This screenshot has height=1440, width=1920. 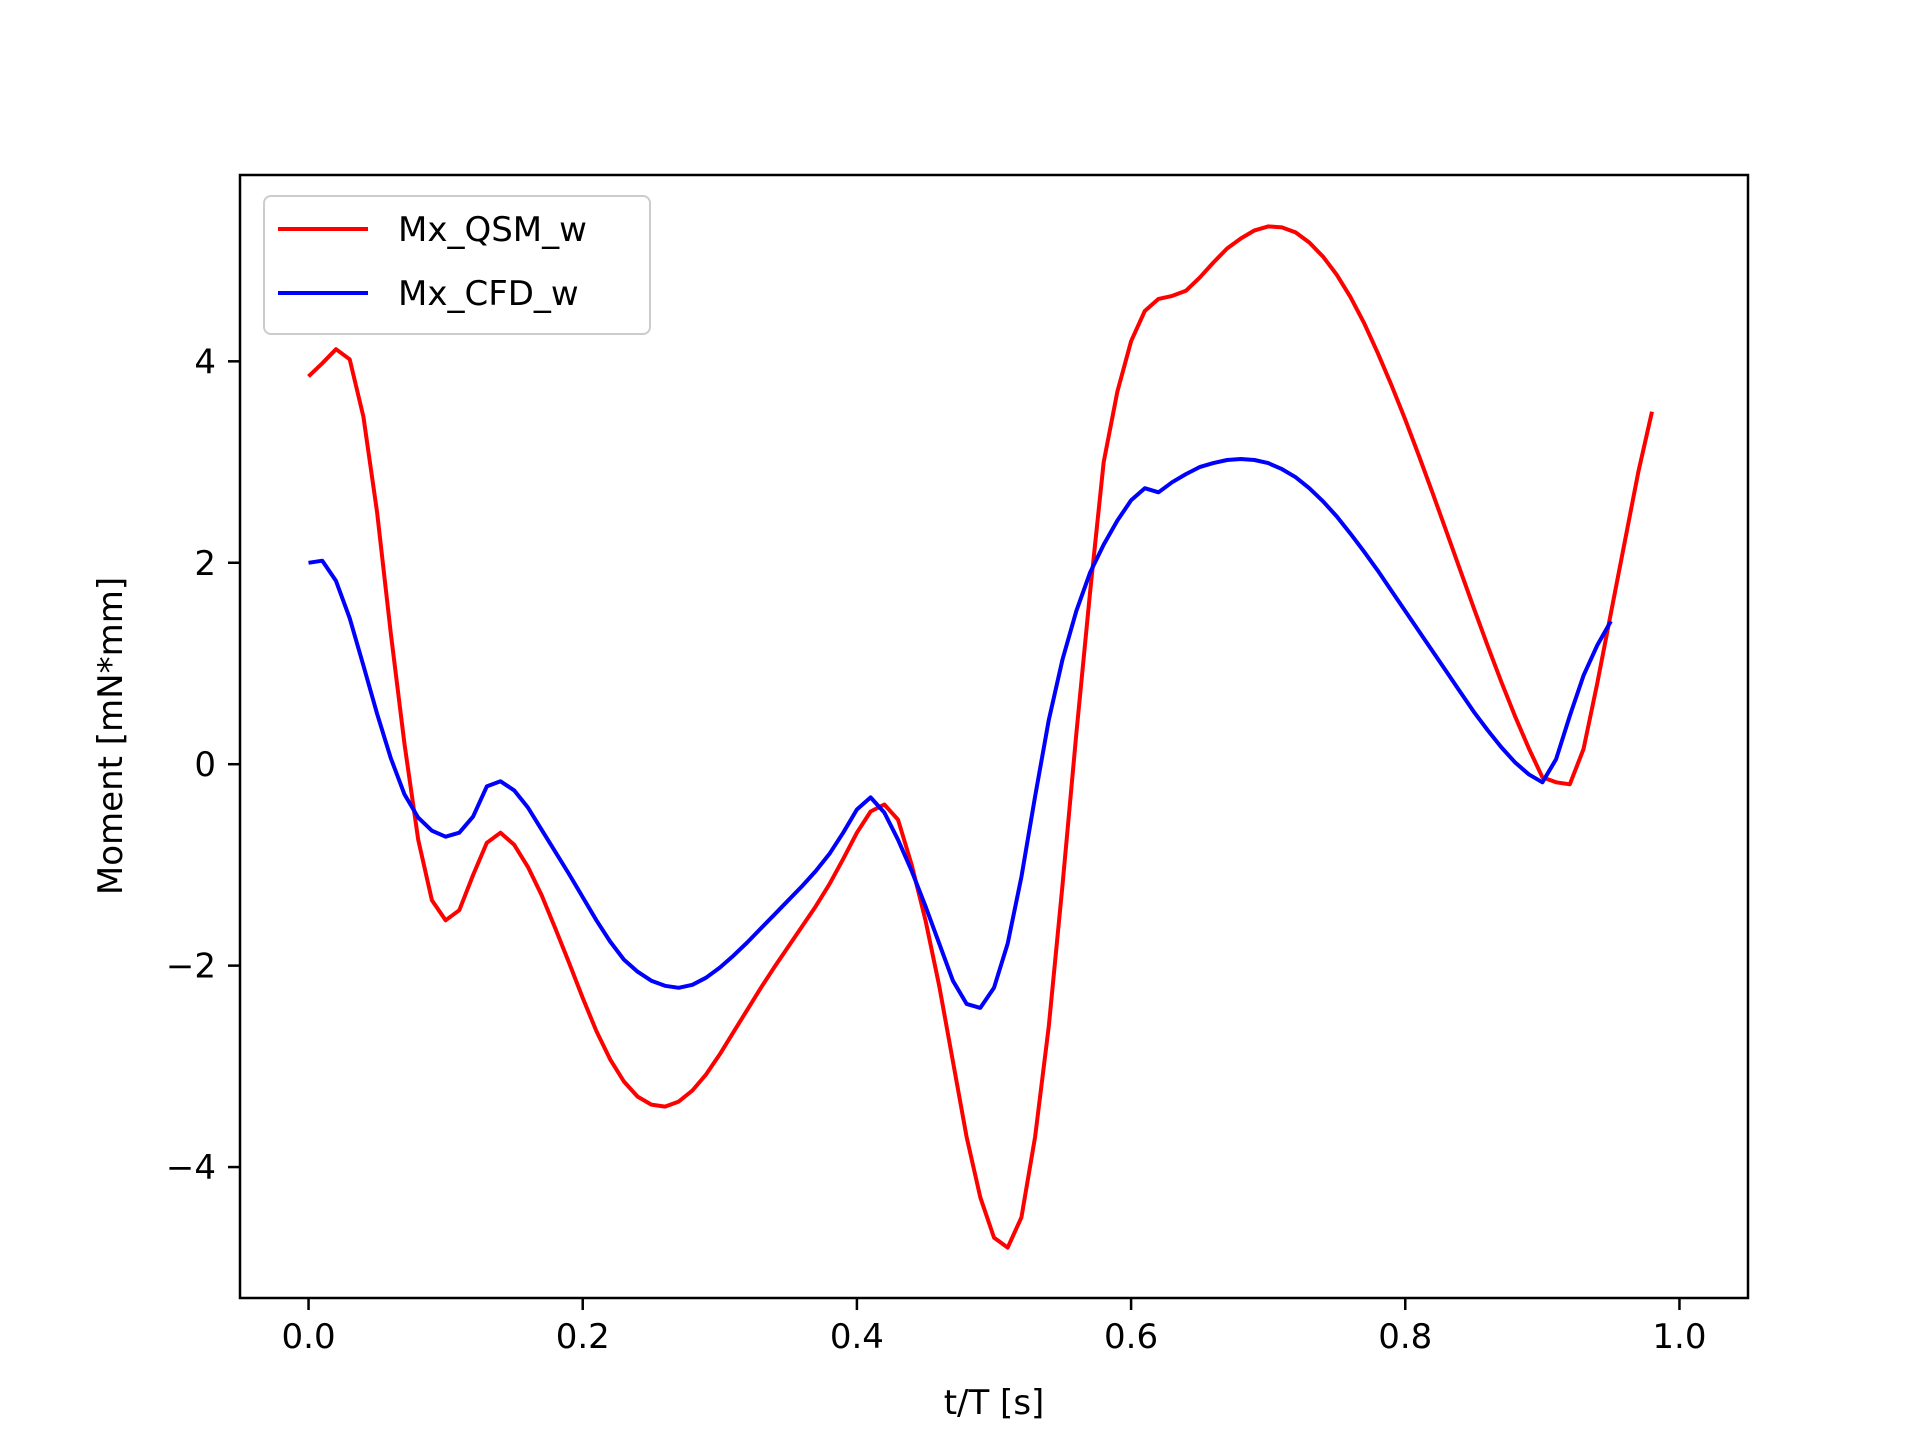 What do you see at coordinates (1679, 1337) in the screenshot?
I see `x-tick-label: 1.0` at bounding box center [1679, 1337].